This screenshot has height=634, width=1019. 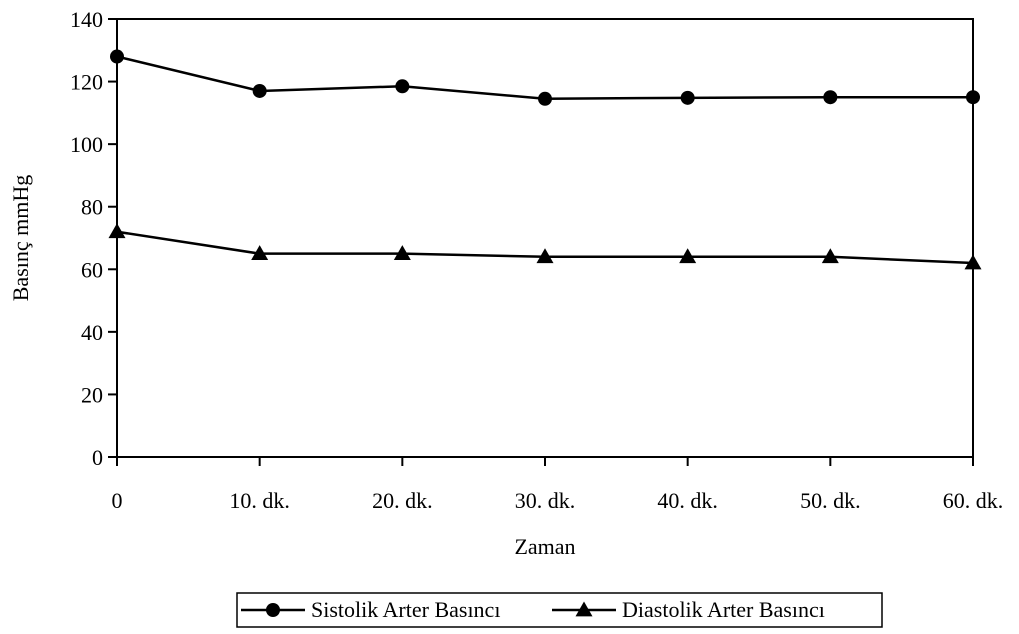 I want to click on y-axis-title: Basınç mmHg, so click(x=20, y=238).